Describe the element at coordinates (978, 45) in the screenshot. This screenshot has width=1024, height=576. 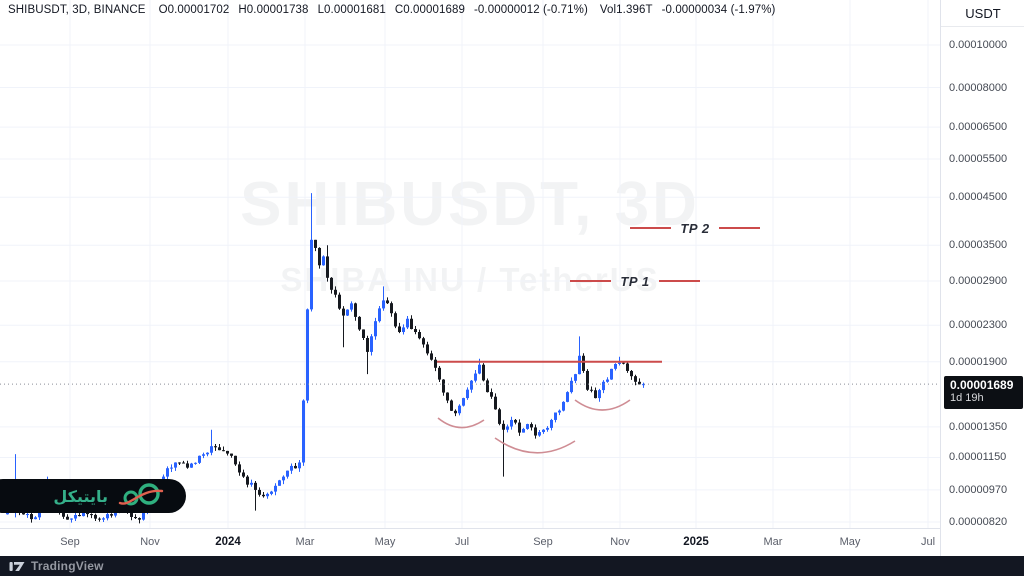
I see `price-axis-label: 0.00010000` at that location.